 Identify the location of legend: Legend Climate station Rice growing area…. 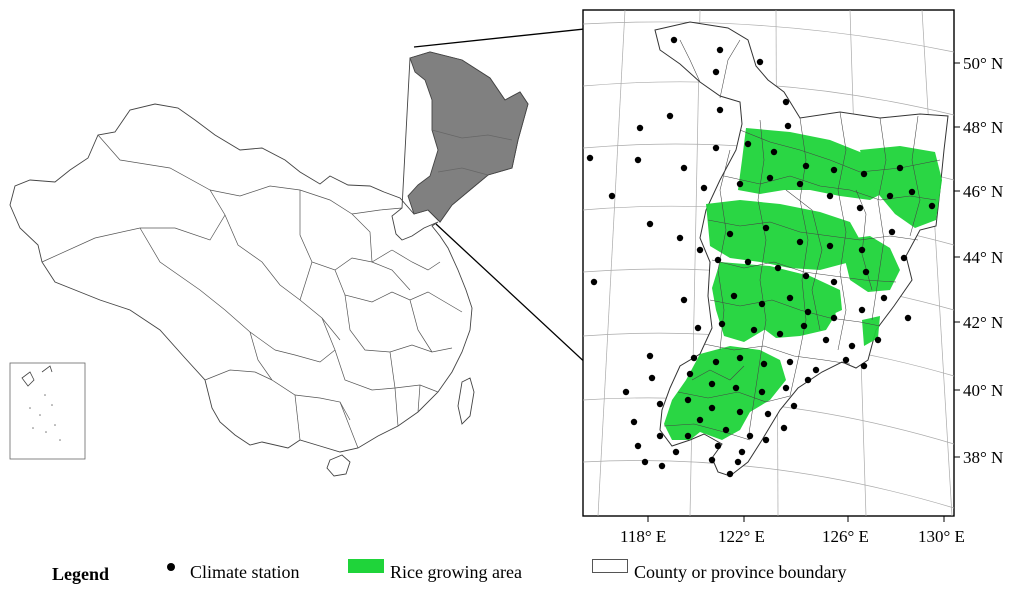
(512, 574).